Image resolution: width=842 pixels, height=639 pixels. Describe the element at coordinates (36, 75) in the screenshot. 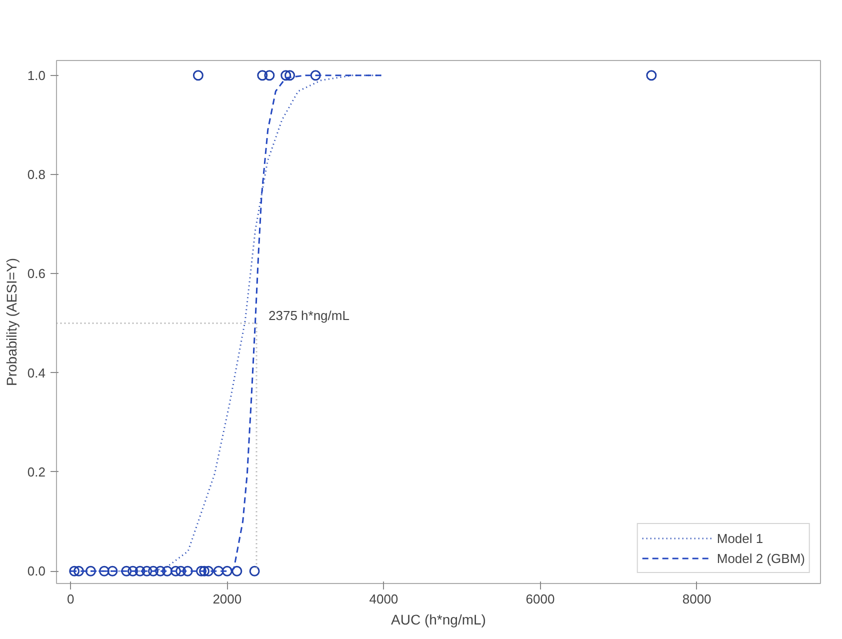

I see `y-tick-label: 1.0` at that location.